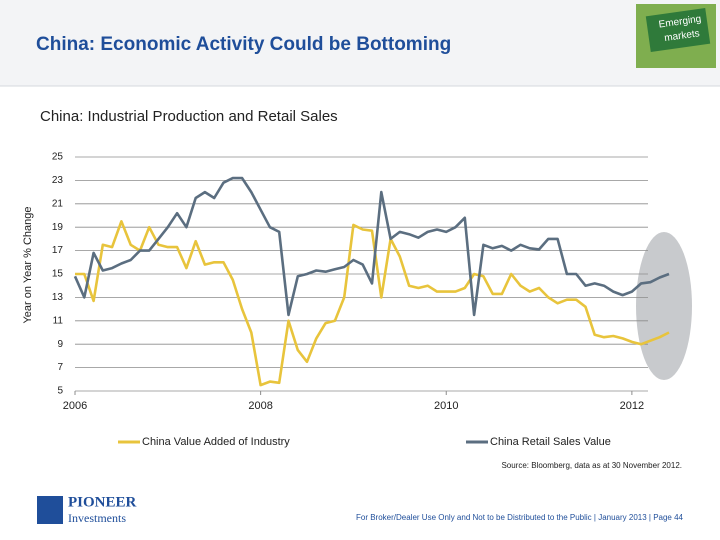 The height and width of the screenshot is (540, 720). Describe the element at coordinates (60, 367) in the screenshot. I see `y-tick-label: 7` at that location.